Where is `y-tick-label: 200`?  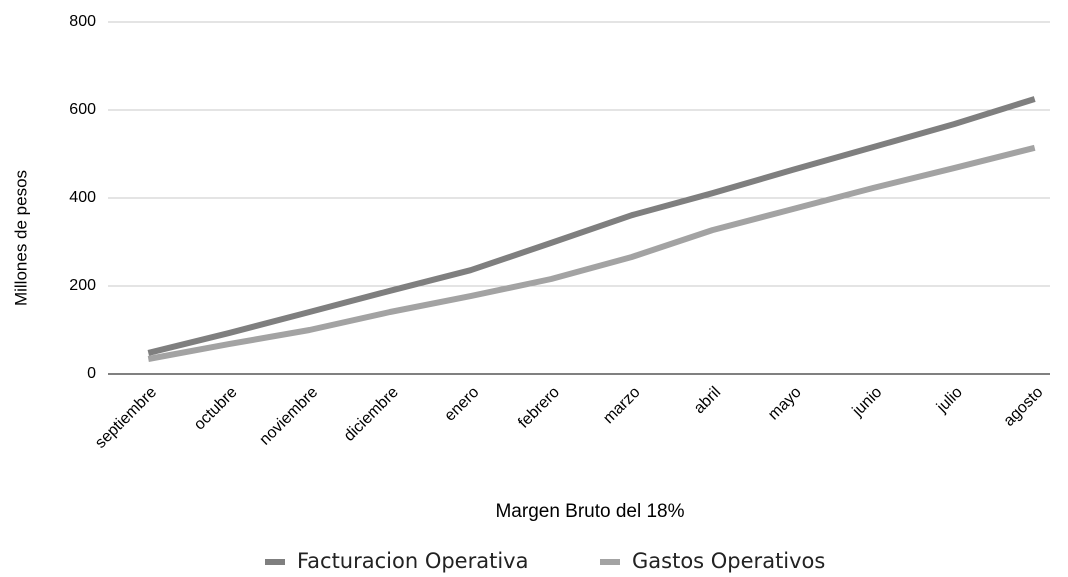 y-tick-label: 200 is located at coordinates (82, 285).